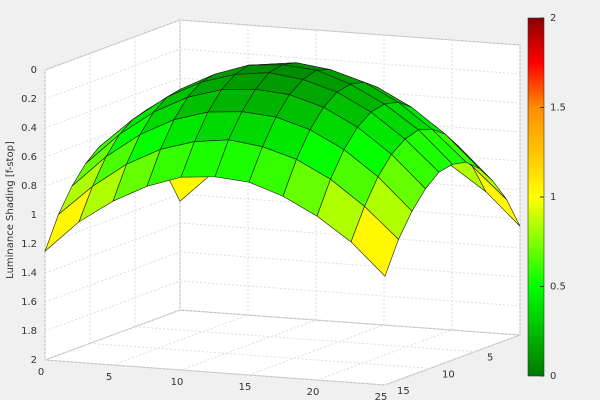  What do you see at coordinates (553, 197) in the screenshot?
I see `colorbar-tick-label: 1` at bounding box center [553, 197].